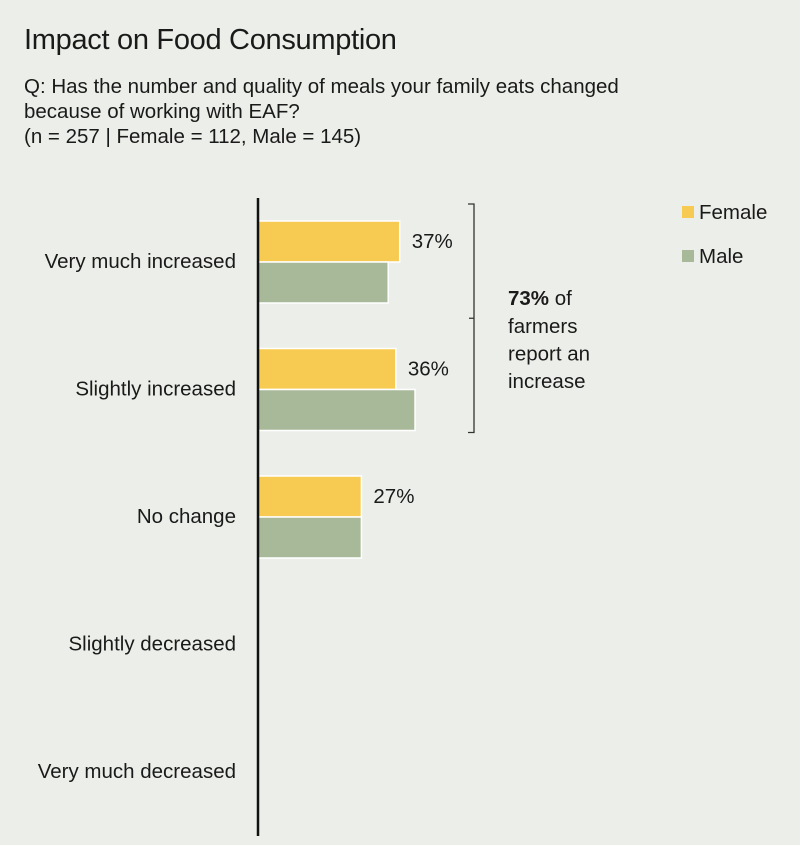 The image size is (800, 845). Describe the element at coordinates (323, 282) in the screenshot. I see `bar-male-very-much-increased` at that location.